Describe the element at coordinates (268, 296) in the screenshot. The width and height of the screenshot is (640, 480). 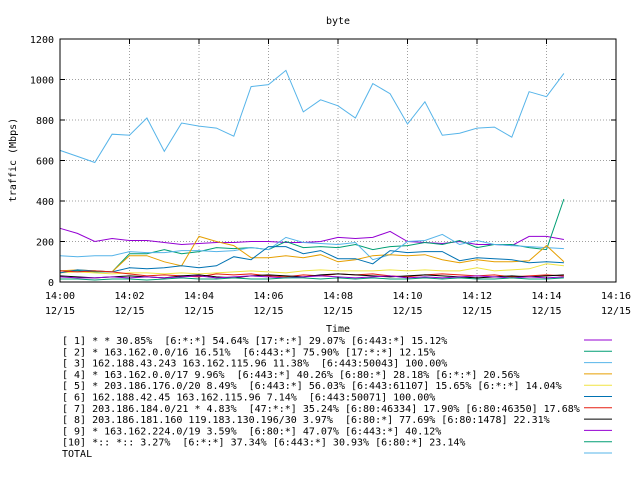
I see `x-tick-label-time: 14:06` at that location.